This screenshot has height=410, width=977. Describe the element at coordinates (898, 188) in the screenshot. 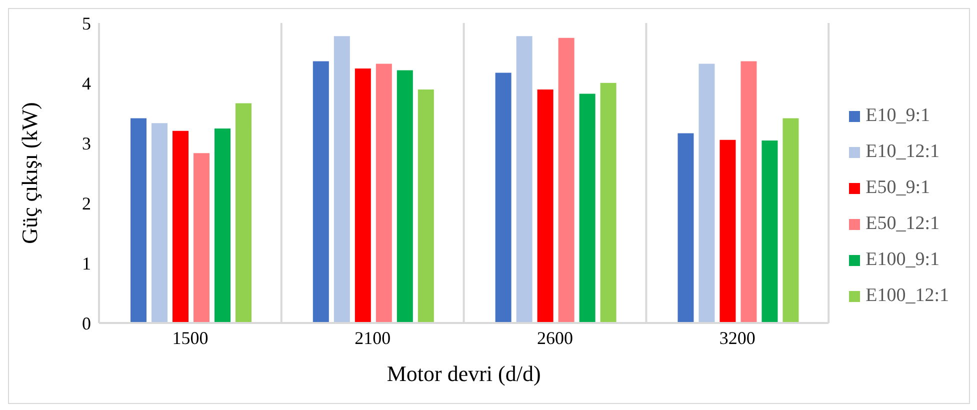

I see `legend-label: E50_9:1` at that location.